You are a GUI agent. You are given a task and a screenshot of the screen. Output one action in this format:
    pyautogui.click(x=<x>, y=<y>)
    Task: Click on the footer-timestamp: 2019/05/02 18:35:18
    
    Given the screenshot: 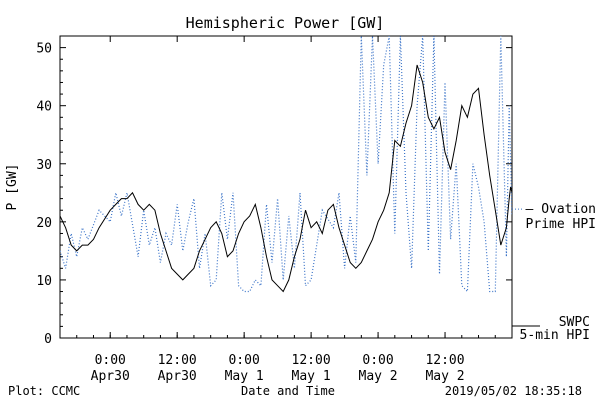 What is the action you would take?
    pyautogui.click(x=513, y=391)
    